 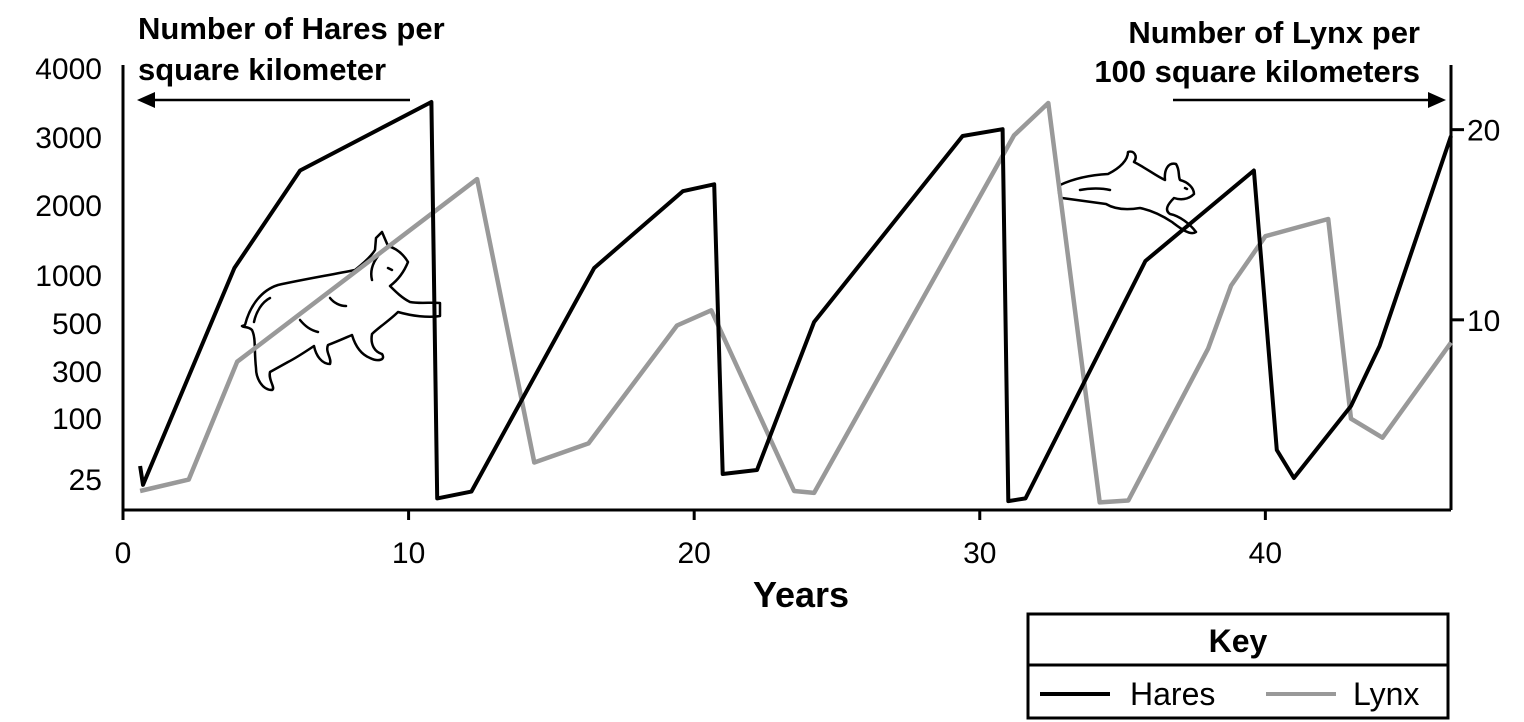 What do you see at coordinates (123, 553) in the screenshot?
I see `x-tick-label: 0` at bounding box center [123, 553].